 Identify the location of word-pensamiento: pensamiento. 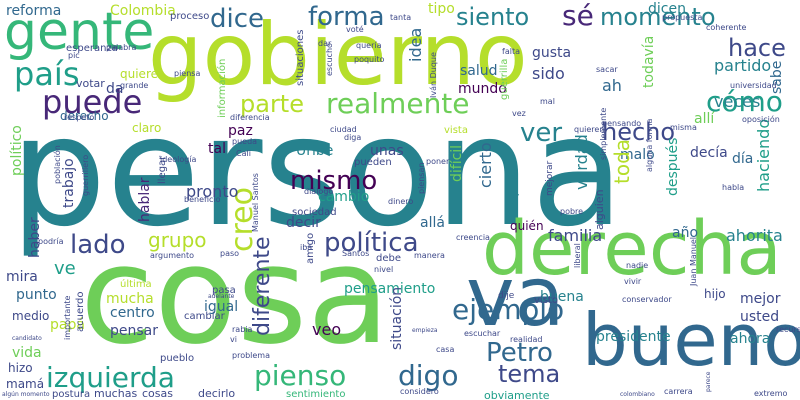
(390, 289).